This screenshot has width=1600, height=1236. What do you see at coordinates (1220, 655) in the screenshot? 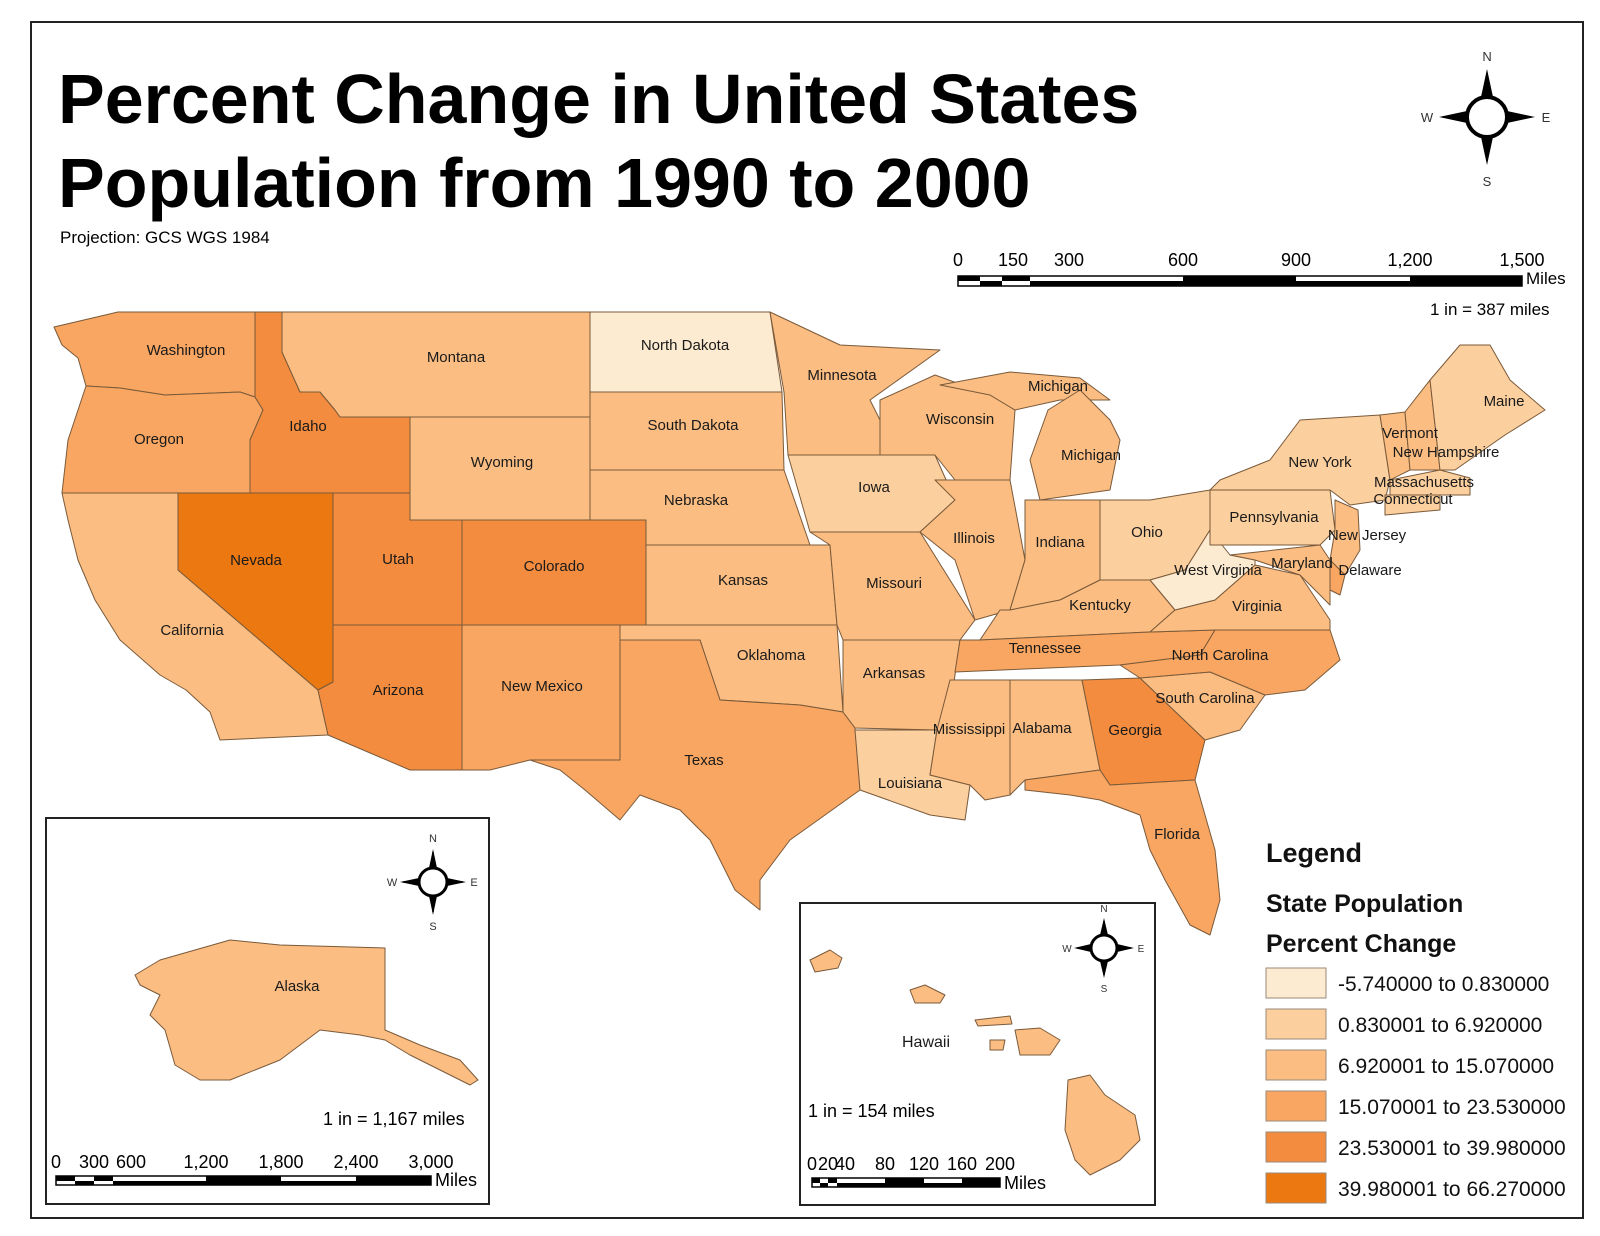
I see `label-northcarolina: North Carolina` at bounding box center [1220, 655].